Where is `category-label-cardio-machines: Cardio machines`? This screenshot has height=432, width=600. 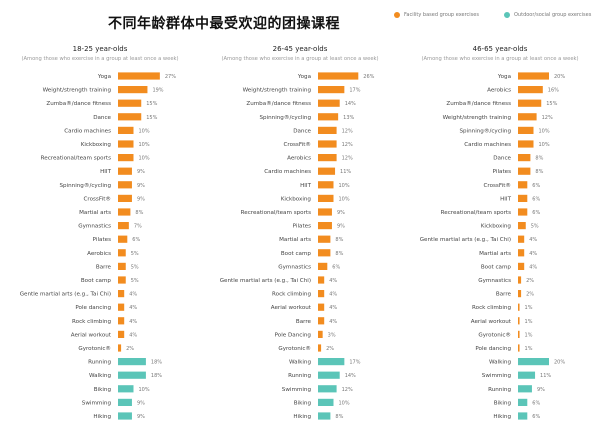 category-label-cardio-machines: Cardio machines is located at coordinates (287, 172).